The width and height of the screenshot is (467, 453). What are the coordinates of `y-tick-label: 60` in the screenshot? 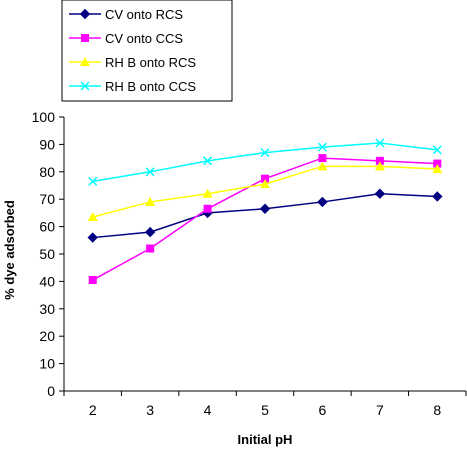 It's located at (47, 227).